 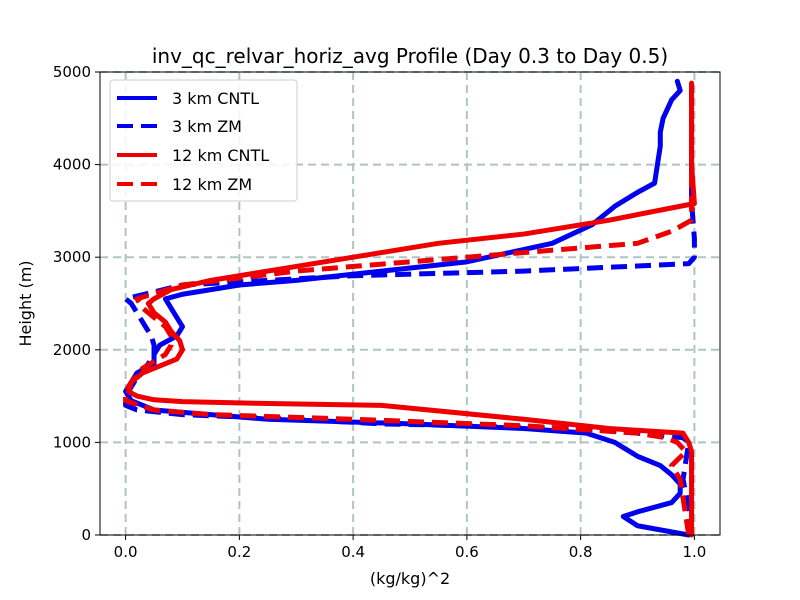 What do you see at coordinates (410, 578) in the screenshot?
I see `x-axis-label: (kg/kg)^2` at bounding box center [410, 578].